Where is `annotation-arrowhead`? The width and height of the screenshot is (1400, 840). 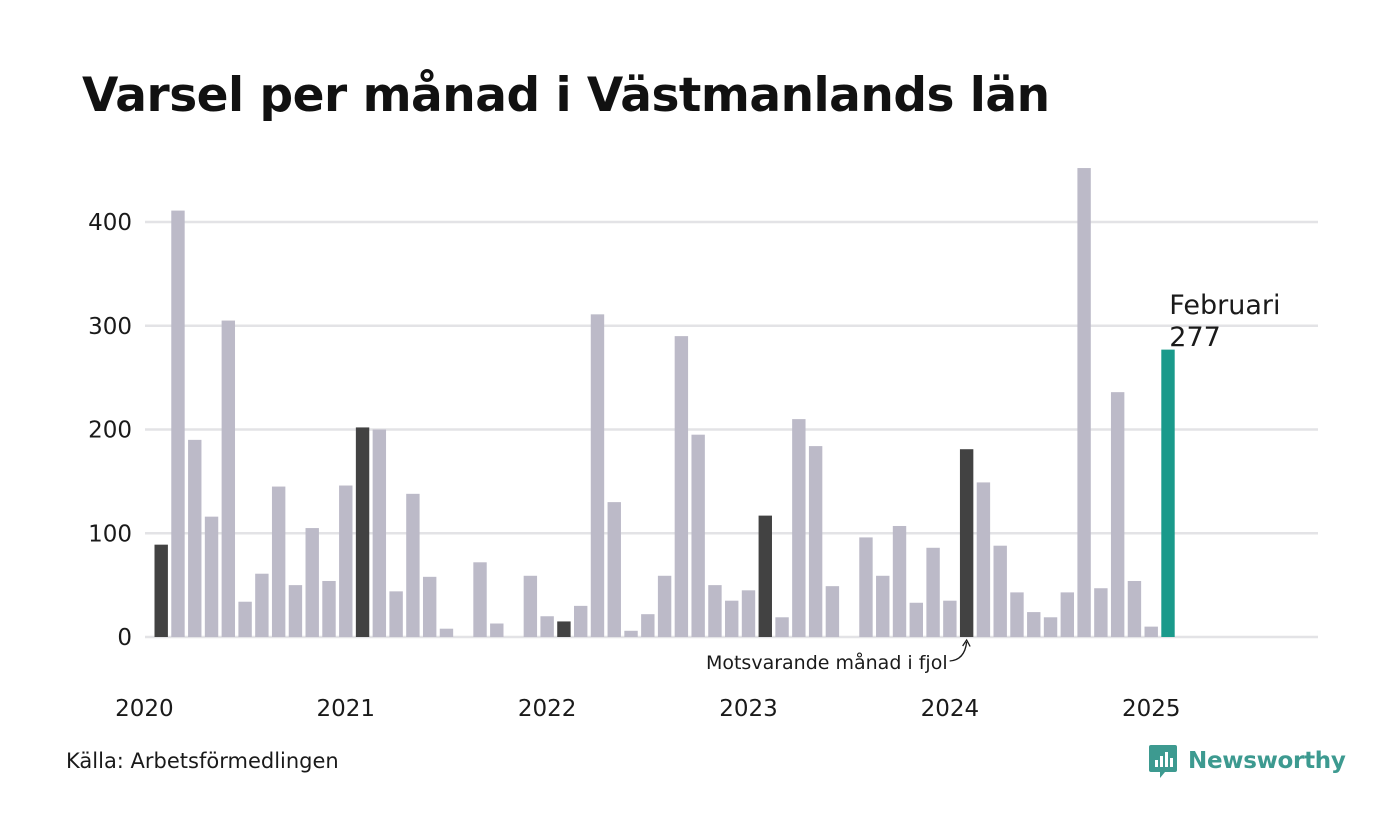
annotation-arrowhead is located at coordinates (966, 642).